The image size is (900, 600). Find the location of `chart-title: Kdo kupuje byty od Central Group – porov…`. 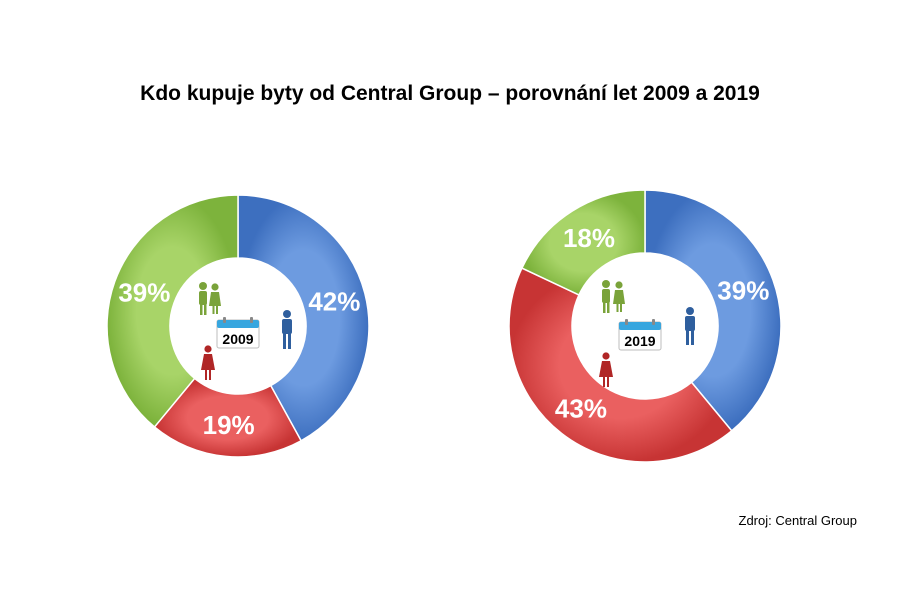

chart-title: Kdo kupuje byty od Central Group – porov… is located at coordinates (450, 93).